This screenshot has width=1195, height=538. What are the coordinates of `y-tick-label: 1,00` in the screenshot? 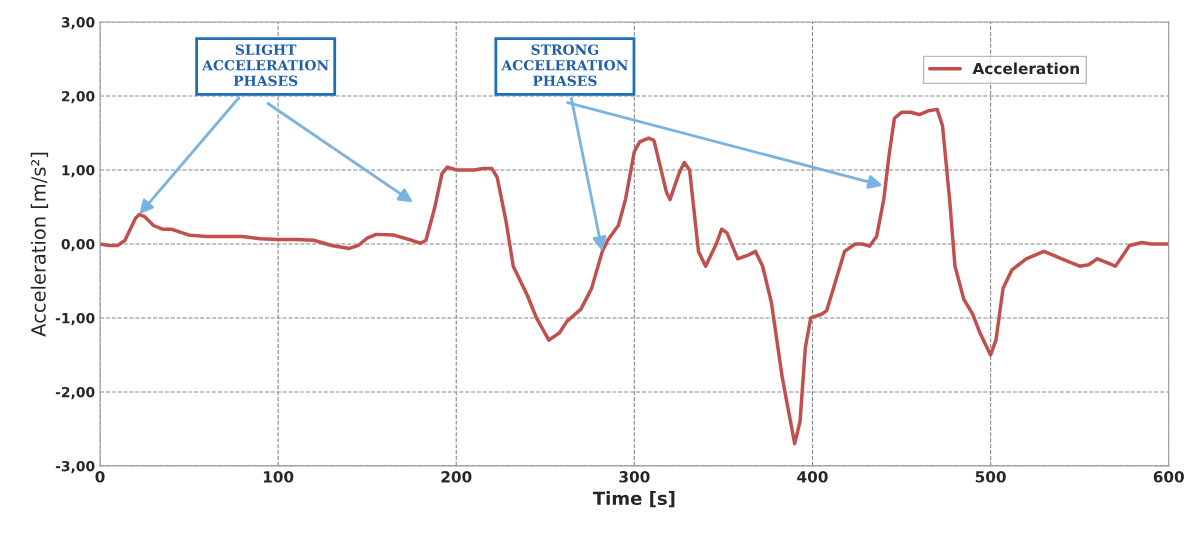 It's located at (78, 171).